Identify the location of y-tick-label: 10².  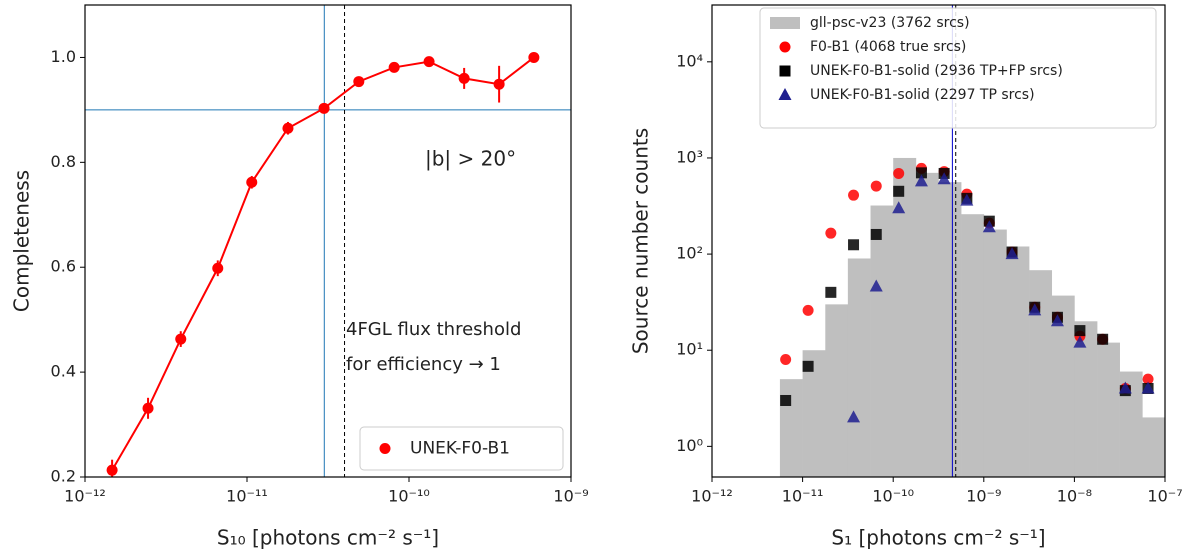
(689, 253).